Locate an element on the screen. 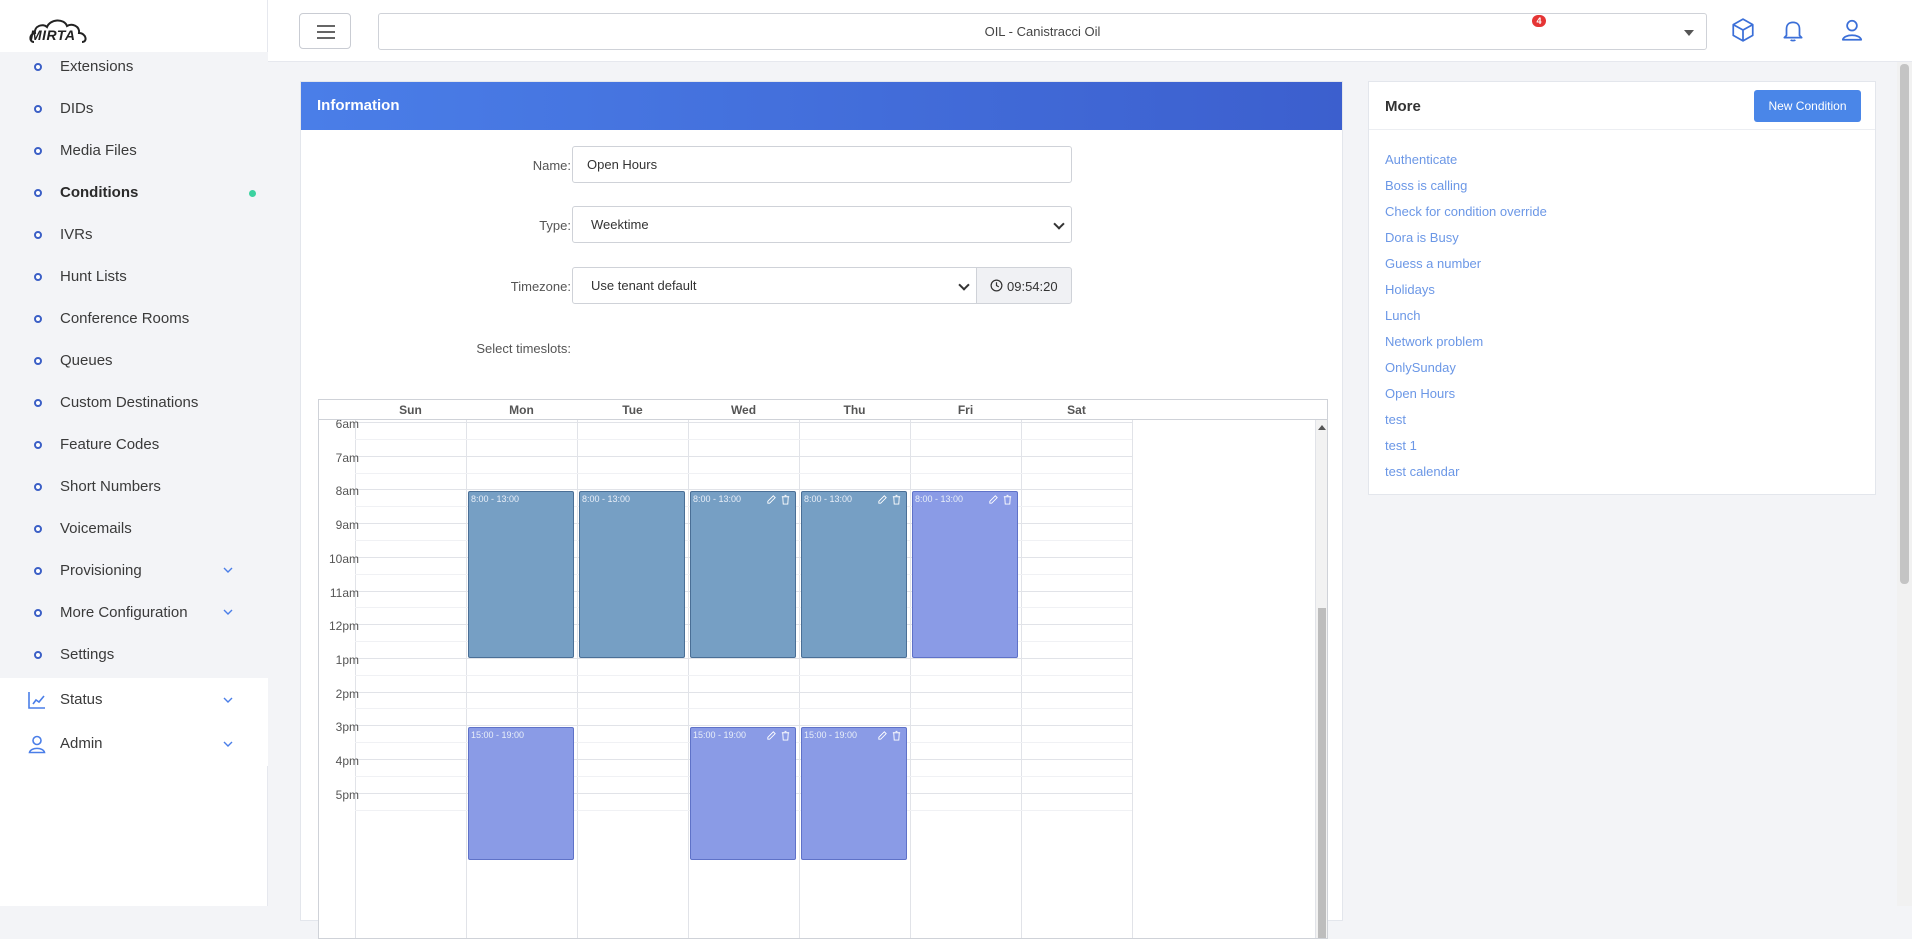 The height and width of the screenshot is (939, 1912). sidebar-item-short-numbers: Short Numbers is located at coordinates (134, 489).